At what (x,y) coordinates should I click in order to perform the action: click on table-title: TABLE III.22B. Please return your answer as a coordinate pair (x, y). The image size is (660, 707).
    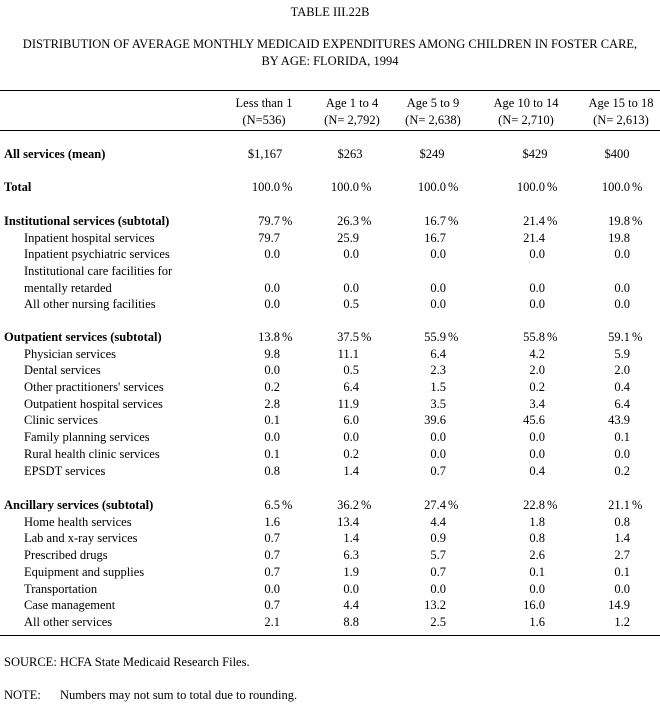
    Looking at the image, I should click on (330, 12).